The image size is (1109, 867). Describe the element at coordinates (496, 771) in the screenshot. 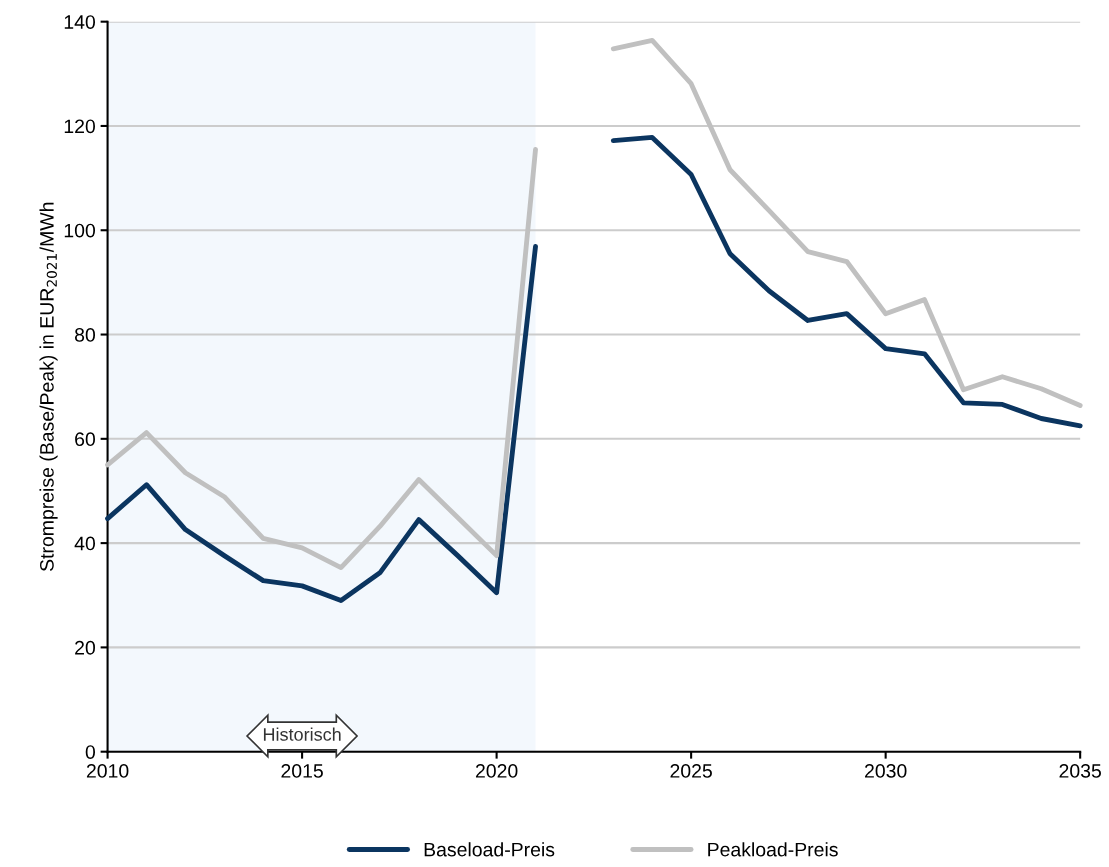

I see `x-tick-label: 2020` at that location.